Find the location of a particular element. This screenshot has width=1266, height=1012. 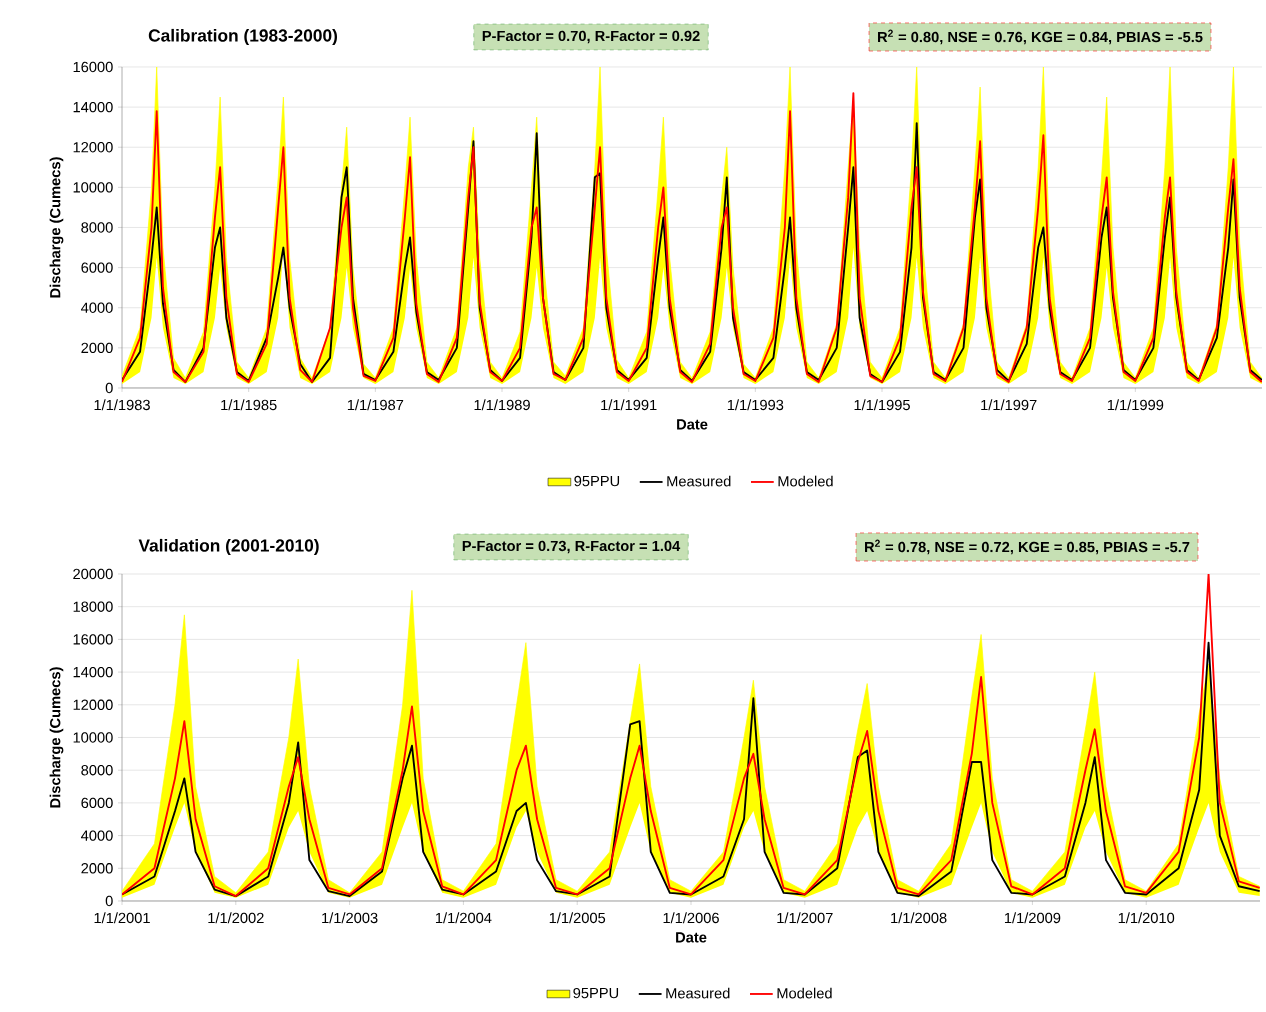

text: P-Factor = 0.70, R-Factor = 0.92 is located at coordinates (591, 37).